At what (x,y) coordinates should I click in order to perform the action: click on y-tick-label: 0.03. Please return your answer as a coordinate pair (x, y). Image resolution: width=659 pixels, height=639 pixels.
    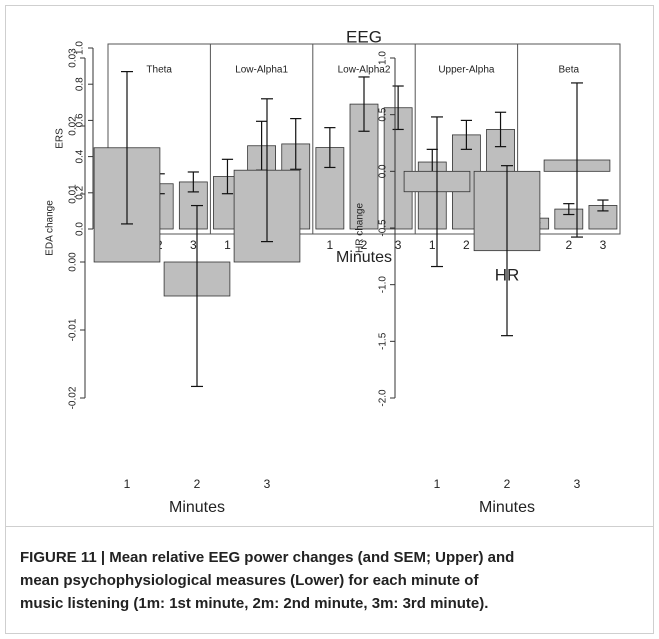
    Looking at the image, I should click on (73, 58).